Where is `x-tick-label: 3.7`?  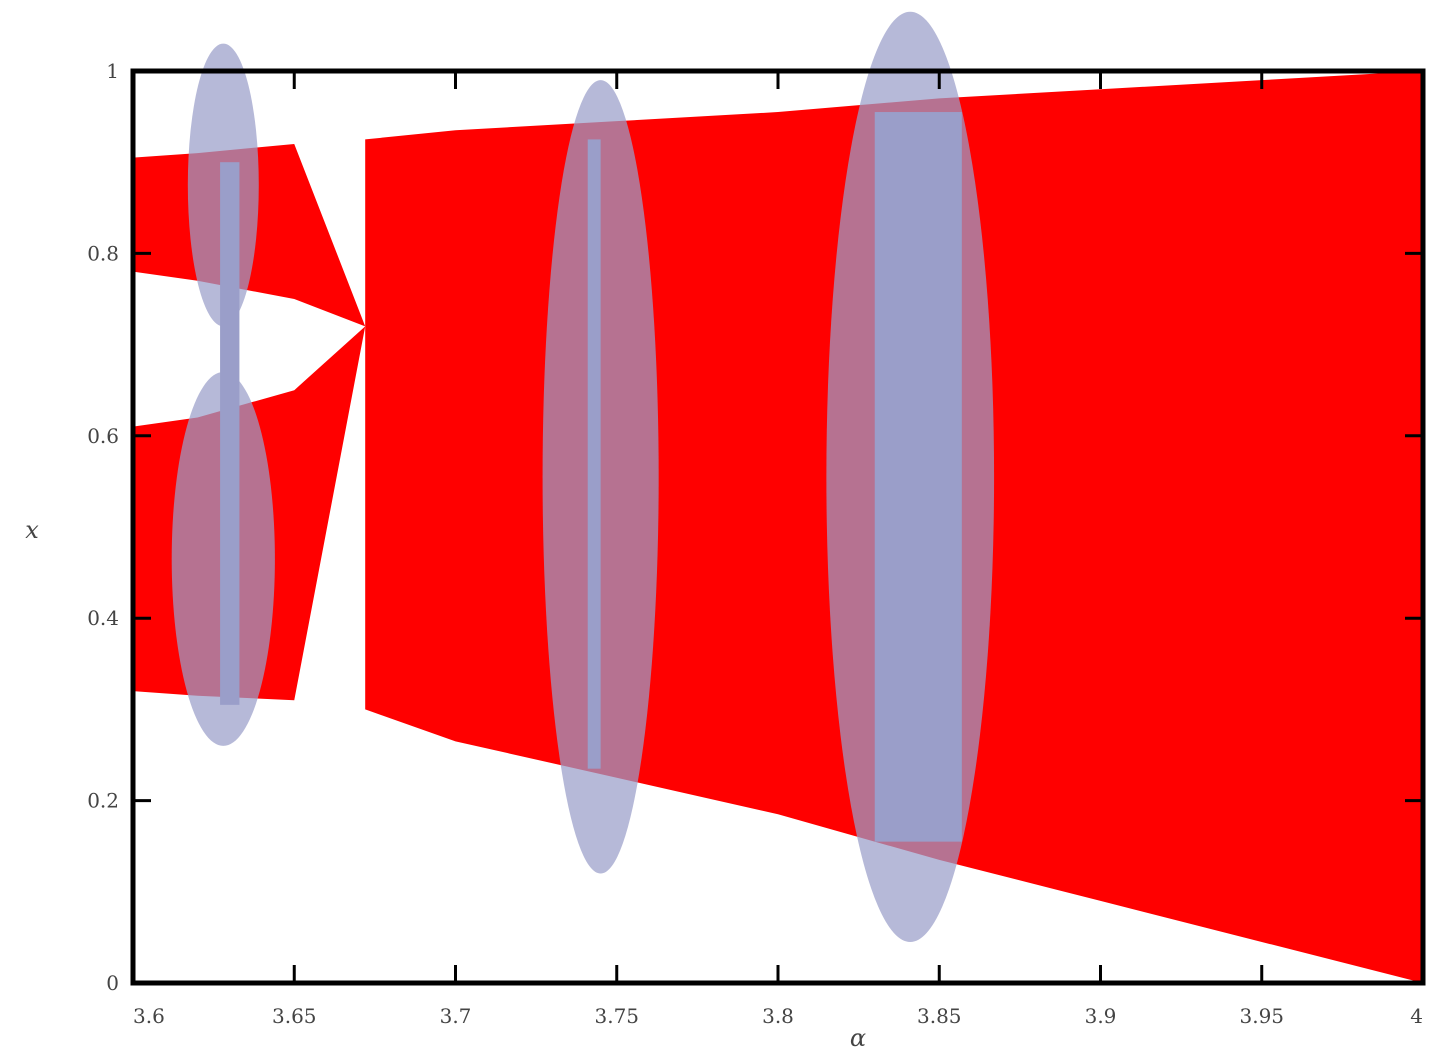
x-tick-label: 3.7 is located at coordinates (456, 1016).